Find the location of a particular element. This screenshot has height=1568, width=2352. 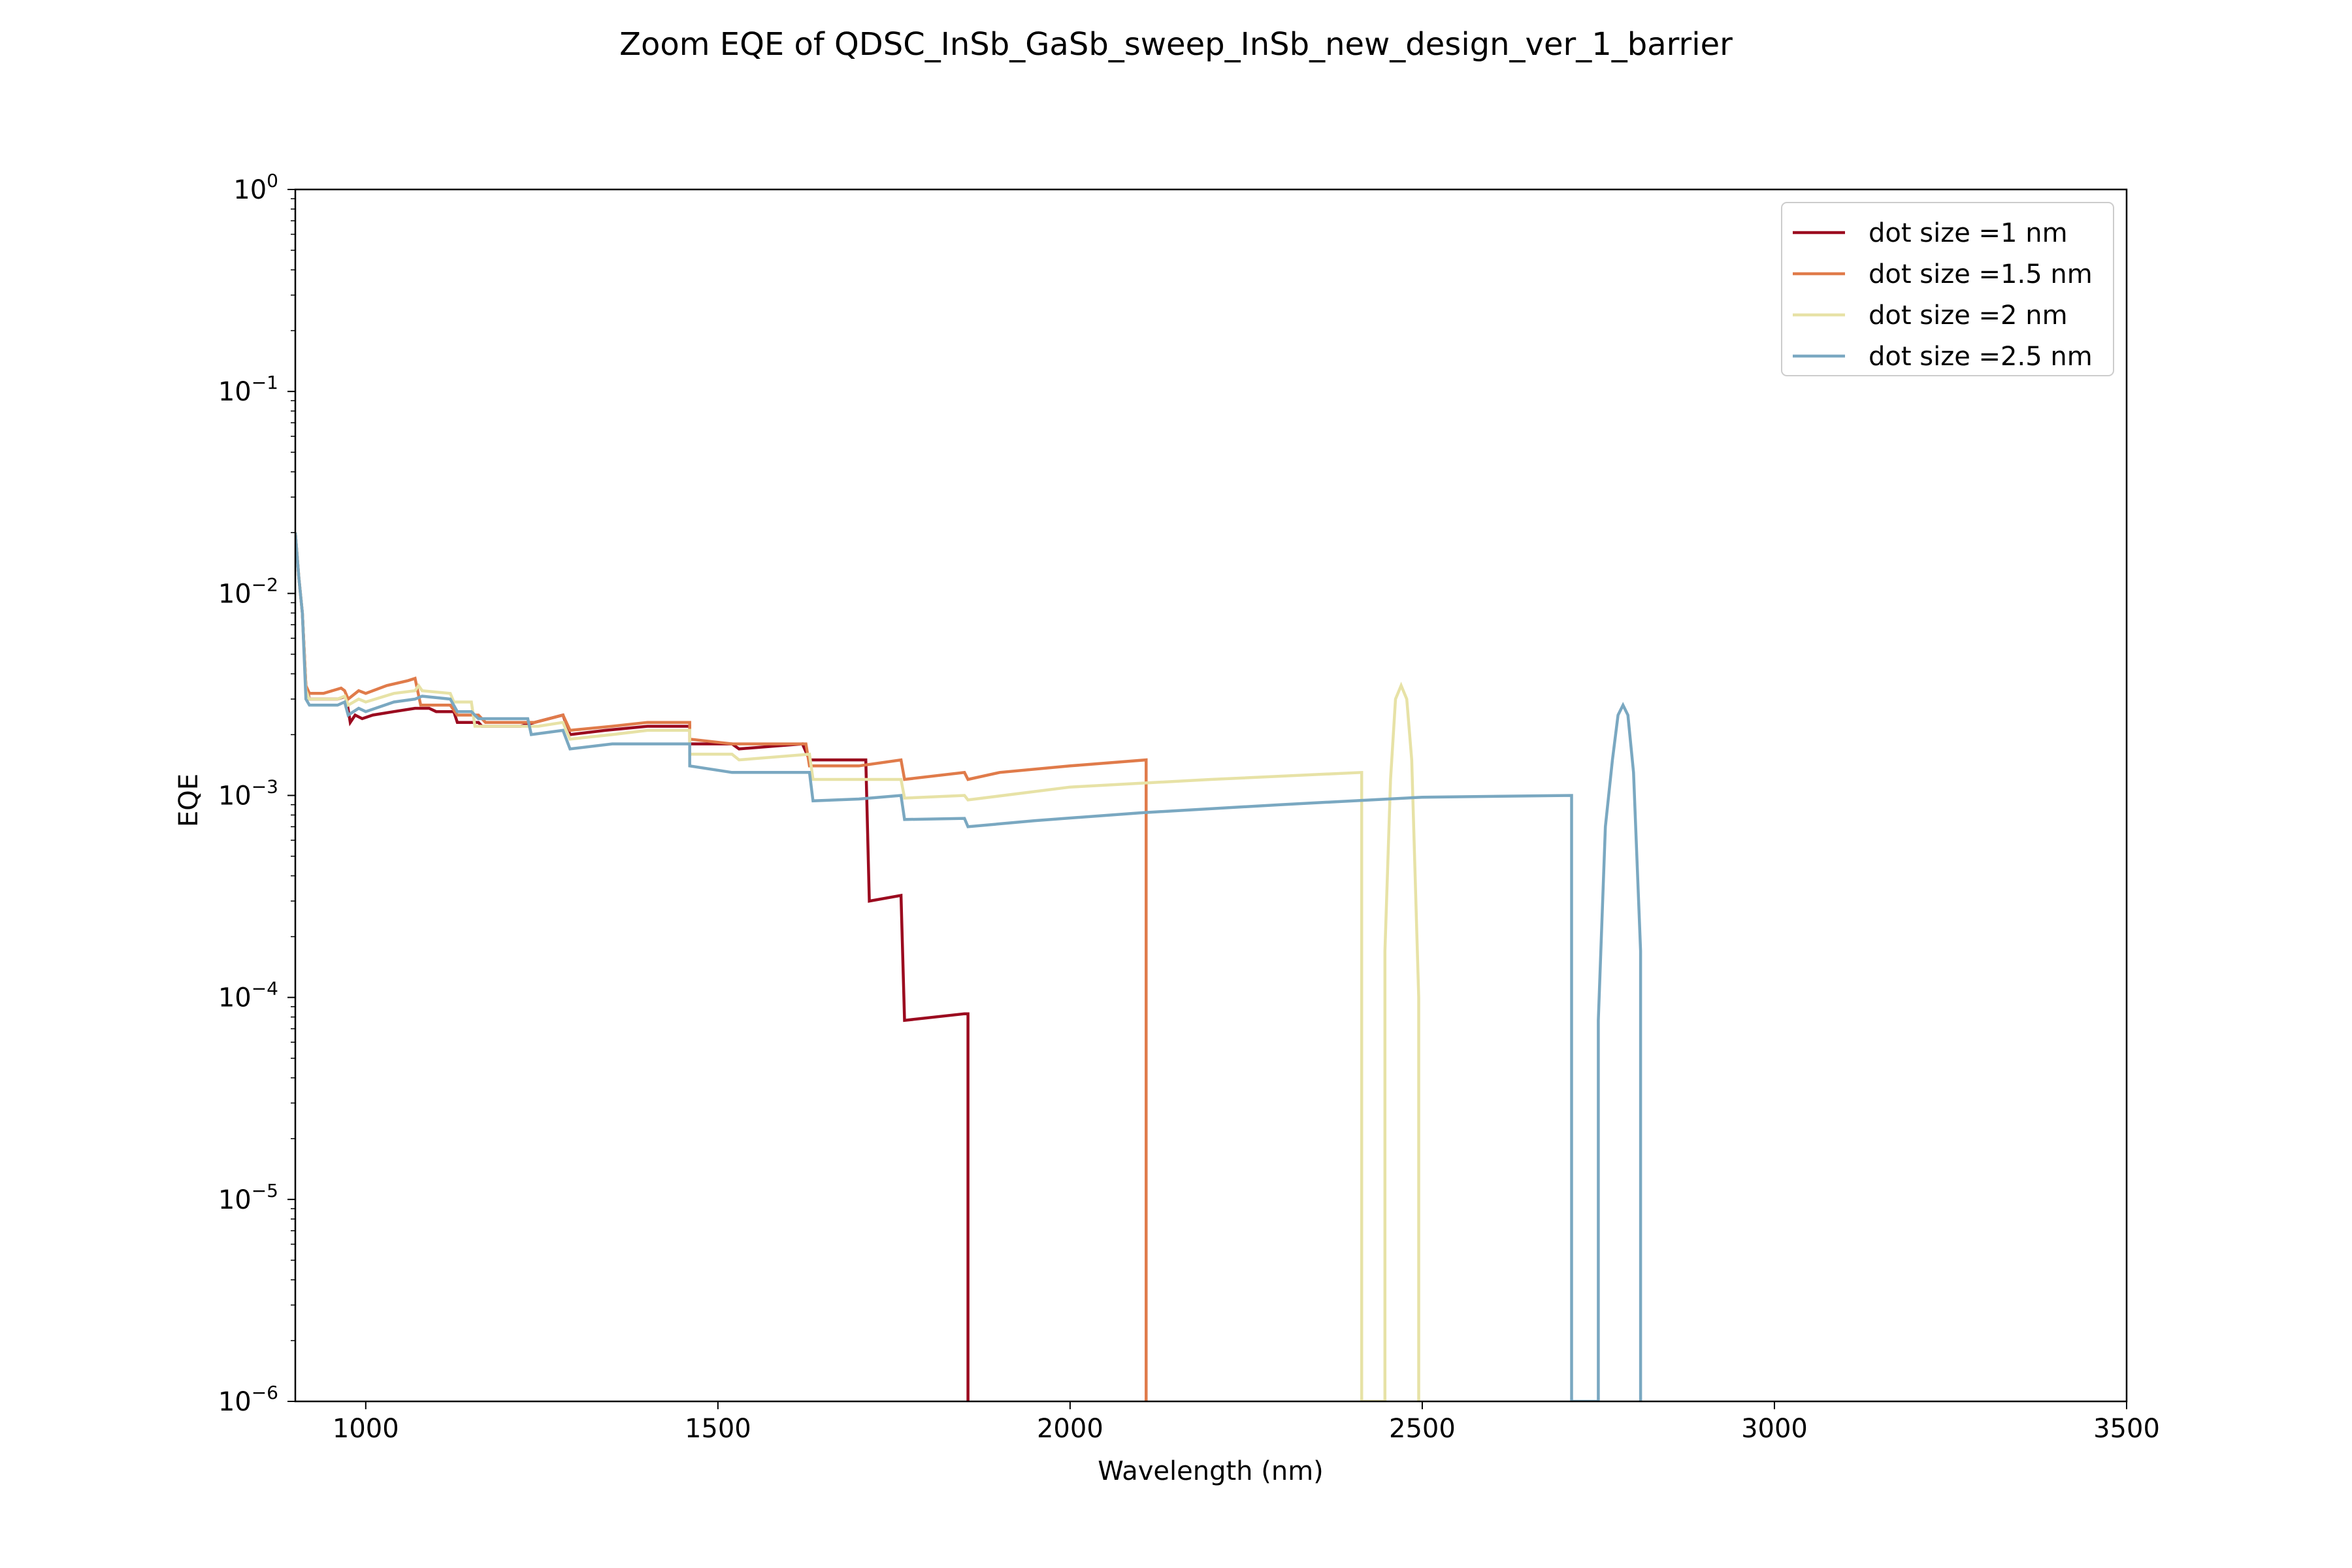

y-tick-label: 10⁻³ is located at coordinates (248, 793).